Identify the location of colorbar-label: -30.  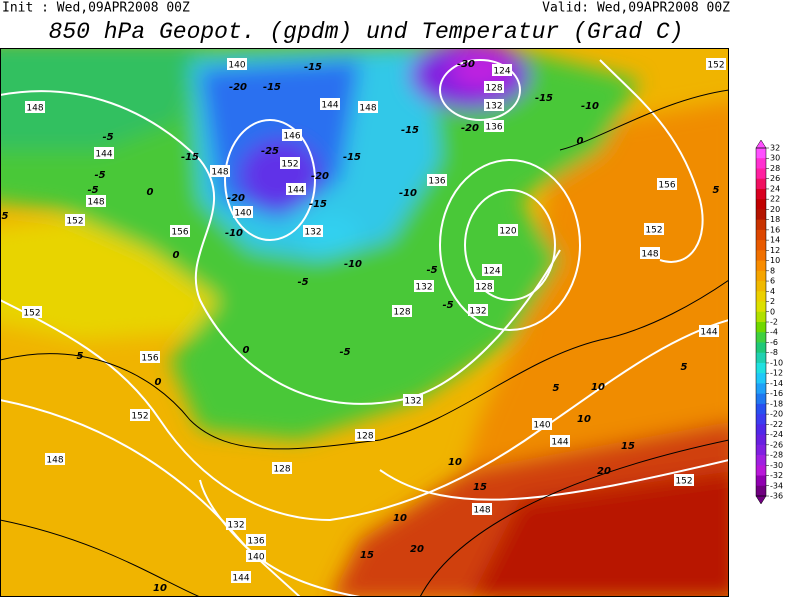
(776, 465).